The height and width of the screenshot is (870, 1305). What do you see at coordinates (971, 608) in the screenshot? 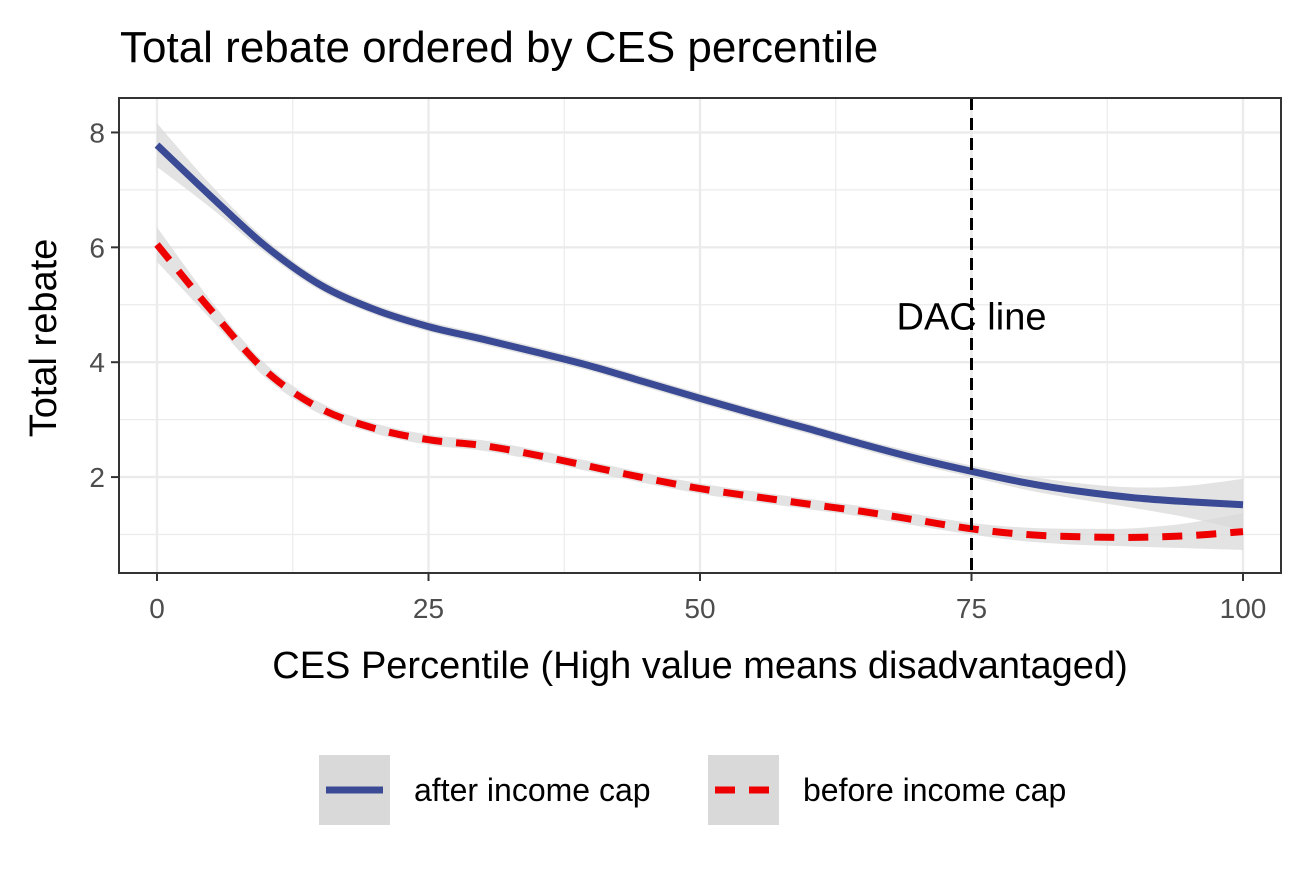
I see `x-tick-label: 75` at bounding box center [971, 608].